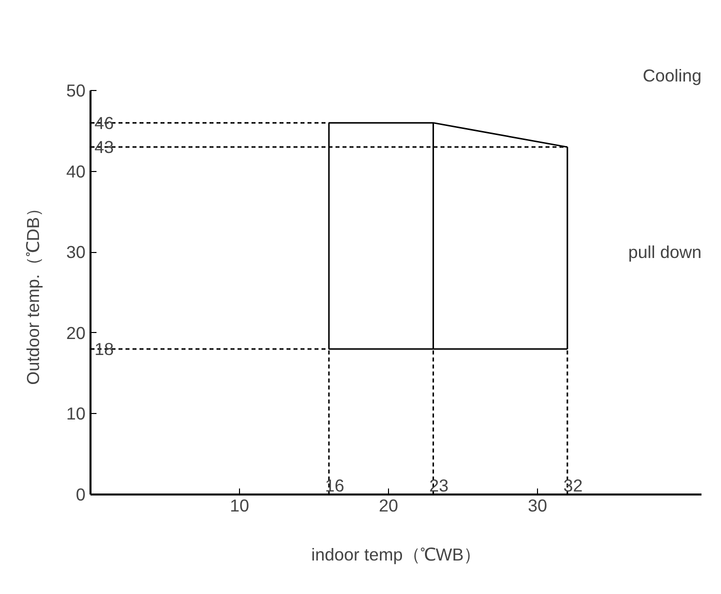 This screenshot has width=721, height=594. I want to click on annotation: 46, so click(104, 122).